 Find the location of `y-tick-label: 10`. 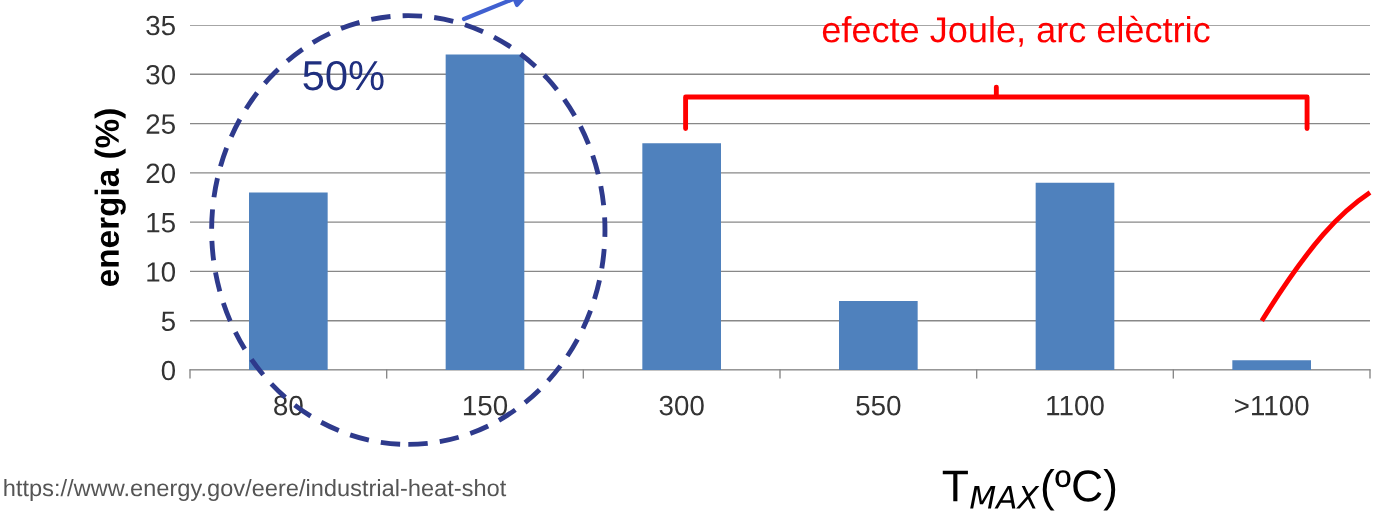

y-tick-label: 10 is located at coordinates (161, 272).